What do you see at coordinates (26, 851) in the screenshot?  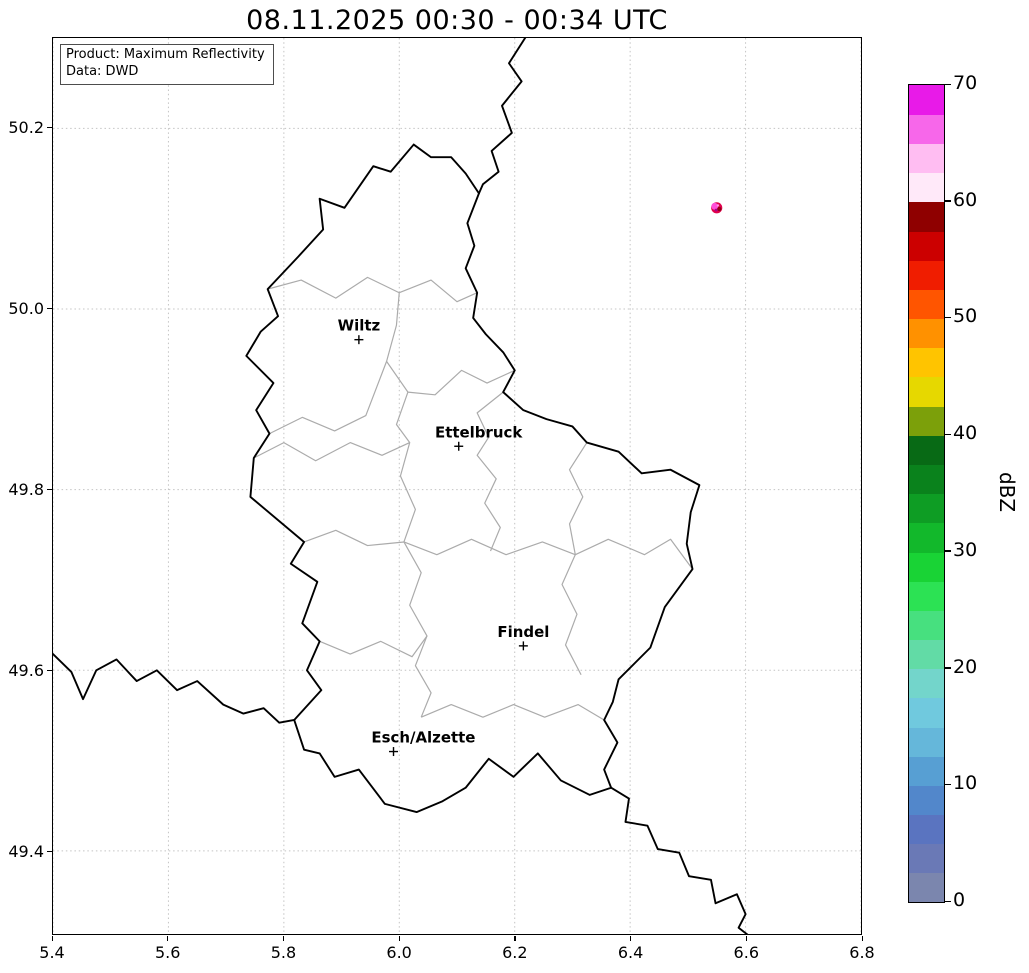 I see `y-tick-label: 49.4` at bounding box center [26, 851].